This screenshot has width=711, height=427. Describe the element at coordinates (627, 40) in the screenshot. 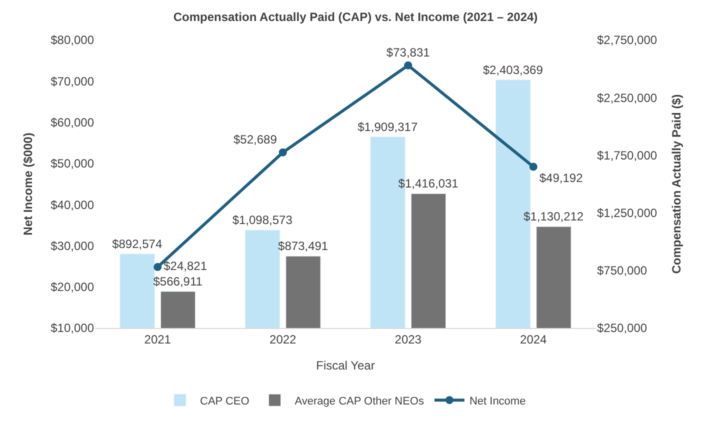

I see `y2-tick-label: $2,750,000` at that location.